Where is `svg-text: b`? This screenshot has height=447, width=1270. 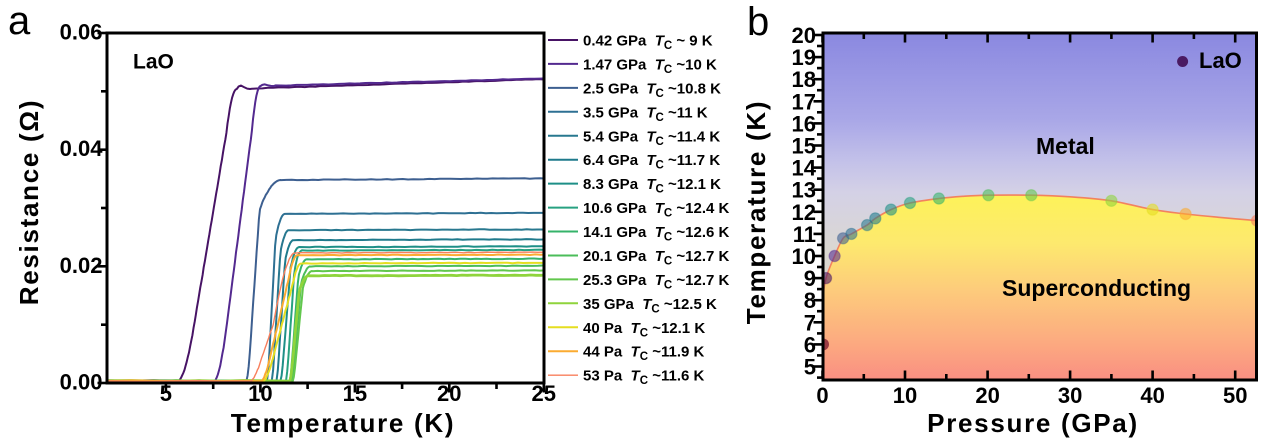
svg-text: b is located at coordinates (758, 22).